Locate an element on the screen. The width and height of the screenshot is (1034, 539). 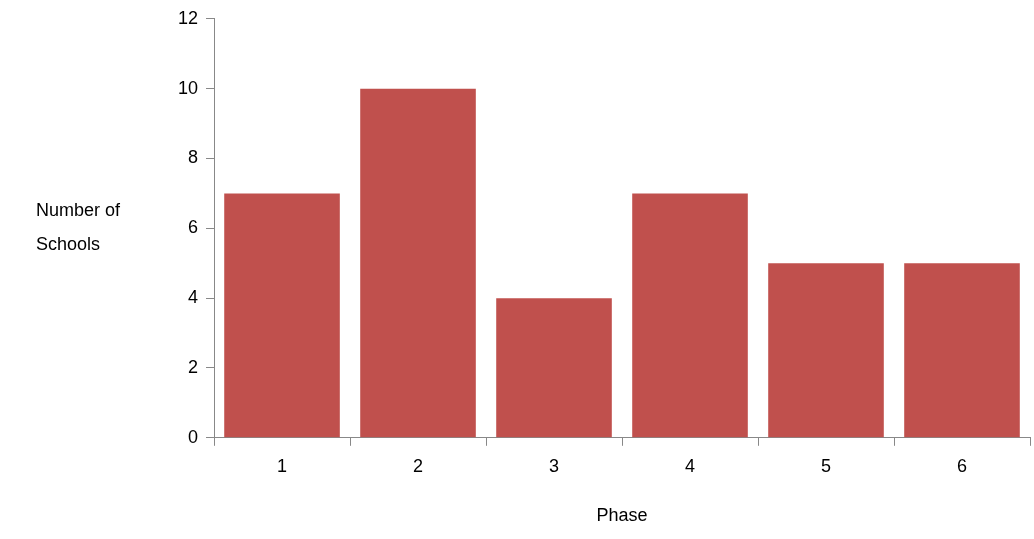
y-tick-label: 10 is located at coordinates (188, 87).